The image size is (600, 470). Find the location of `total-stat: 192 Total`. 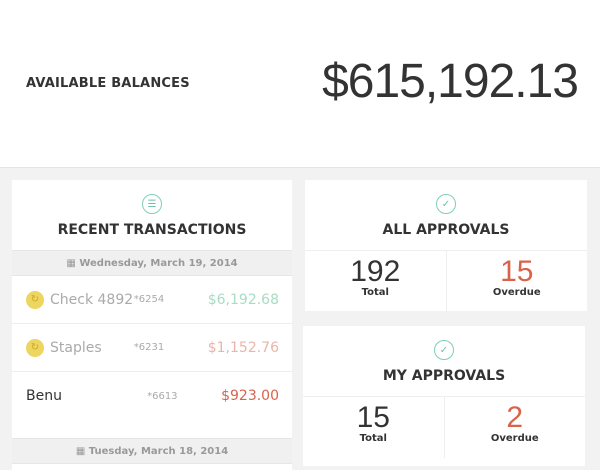

total-stat: 192 Total is located at coordinates (375, 281).